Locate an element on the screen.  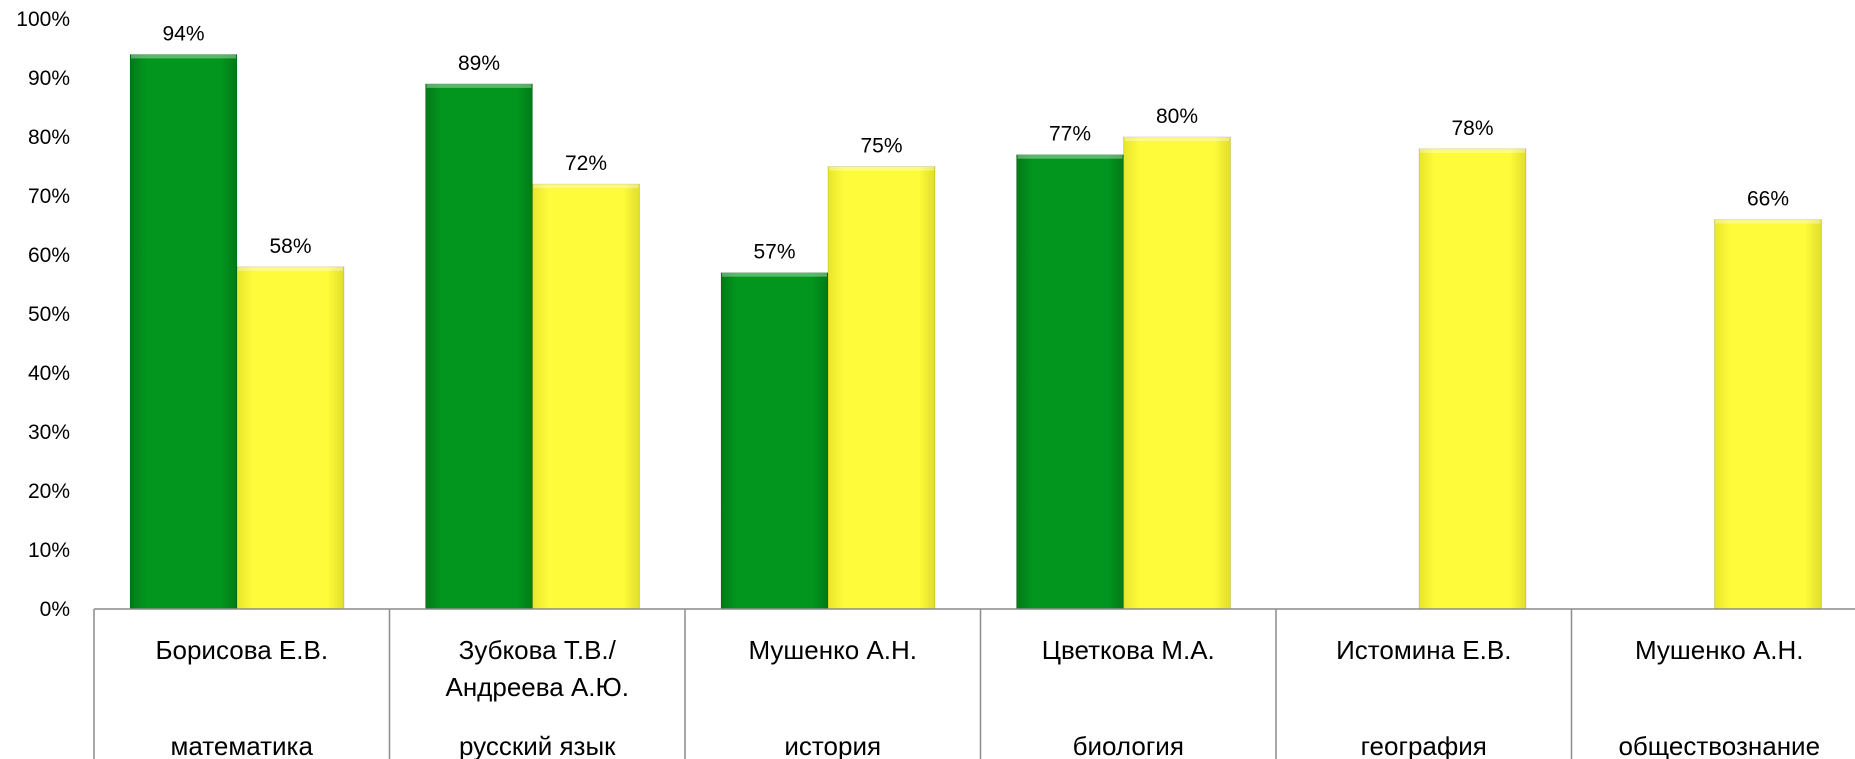
subject-label: обществознание is located at coordinates (1719, 745).